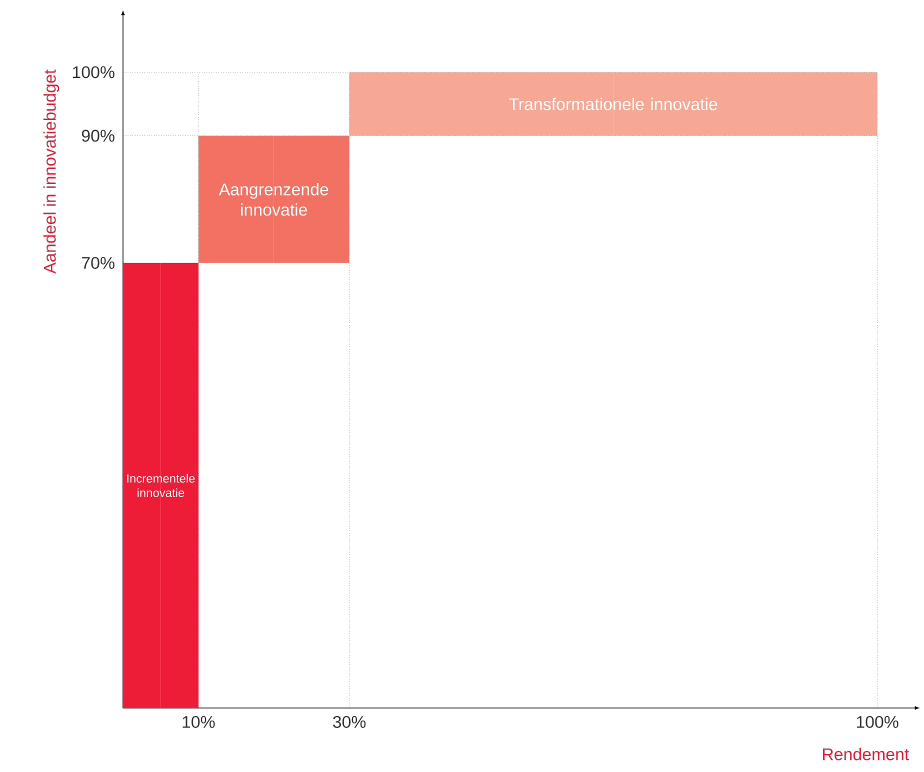  I want to click on x-tick-label: 30%, so click(349, 722).